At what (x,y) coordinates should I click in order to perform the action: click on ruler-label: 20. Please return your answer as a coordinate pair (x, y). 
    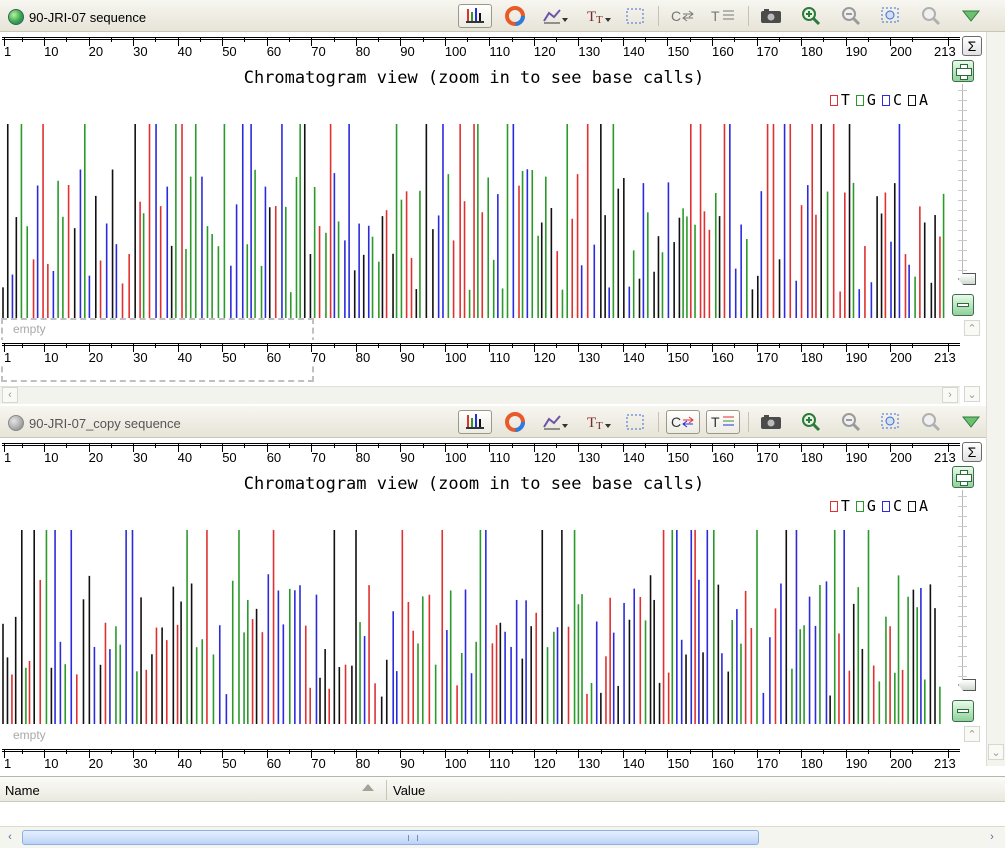
    Looking at the image, I should click on (96, 457).